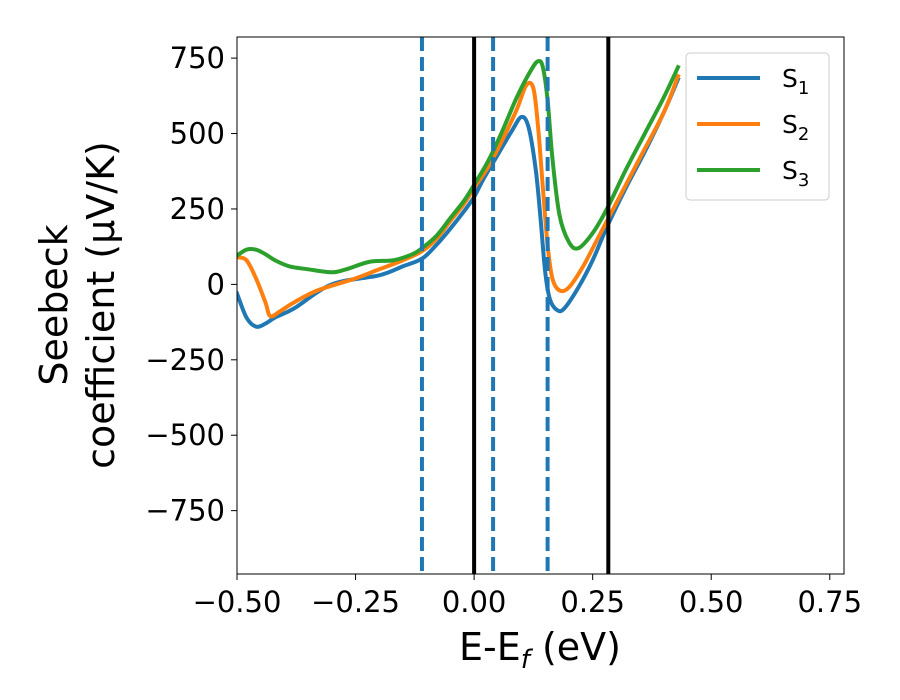 The height and width of the screenshot is (700, 900). Describe the element at coordinates (527, 596) in the screenshot. I see `x-axis-ticks: −0.50 −0.25 0.00 0.25 0.50 0.75` at that location.